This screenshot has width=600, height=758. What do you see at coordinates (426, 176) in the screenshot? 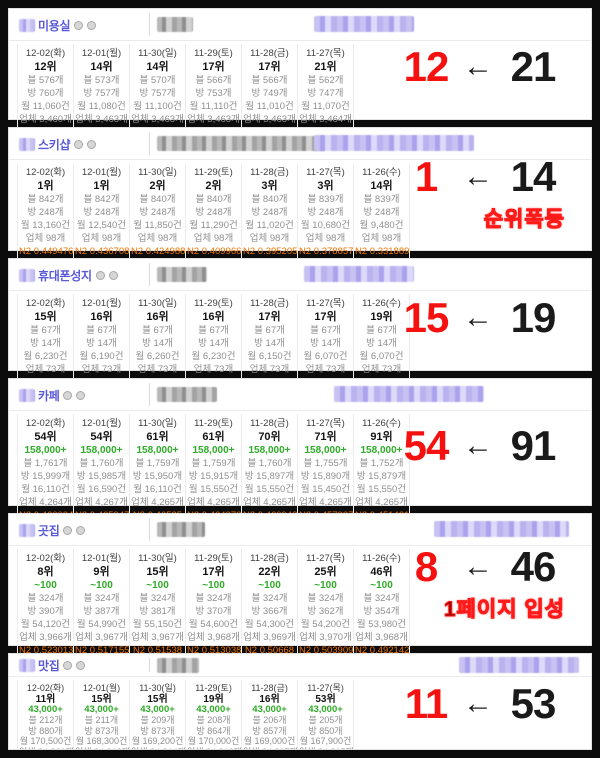
I see `current-rank-number: 1` at bounding box center [426, 176].